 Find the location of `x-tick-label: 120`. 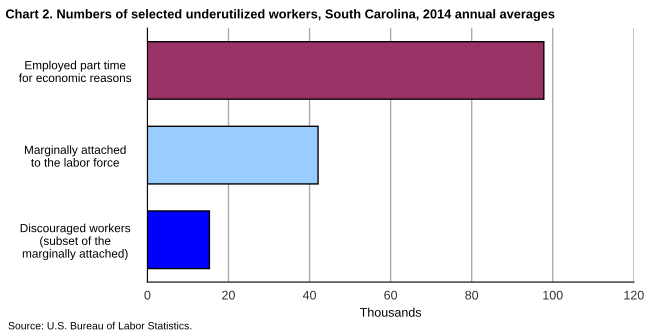

x-tick-label: 120 is located at coordinates (634, 295).